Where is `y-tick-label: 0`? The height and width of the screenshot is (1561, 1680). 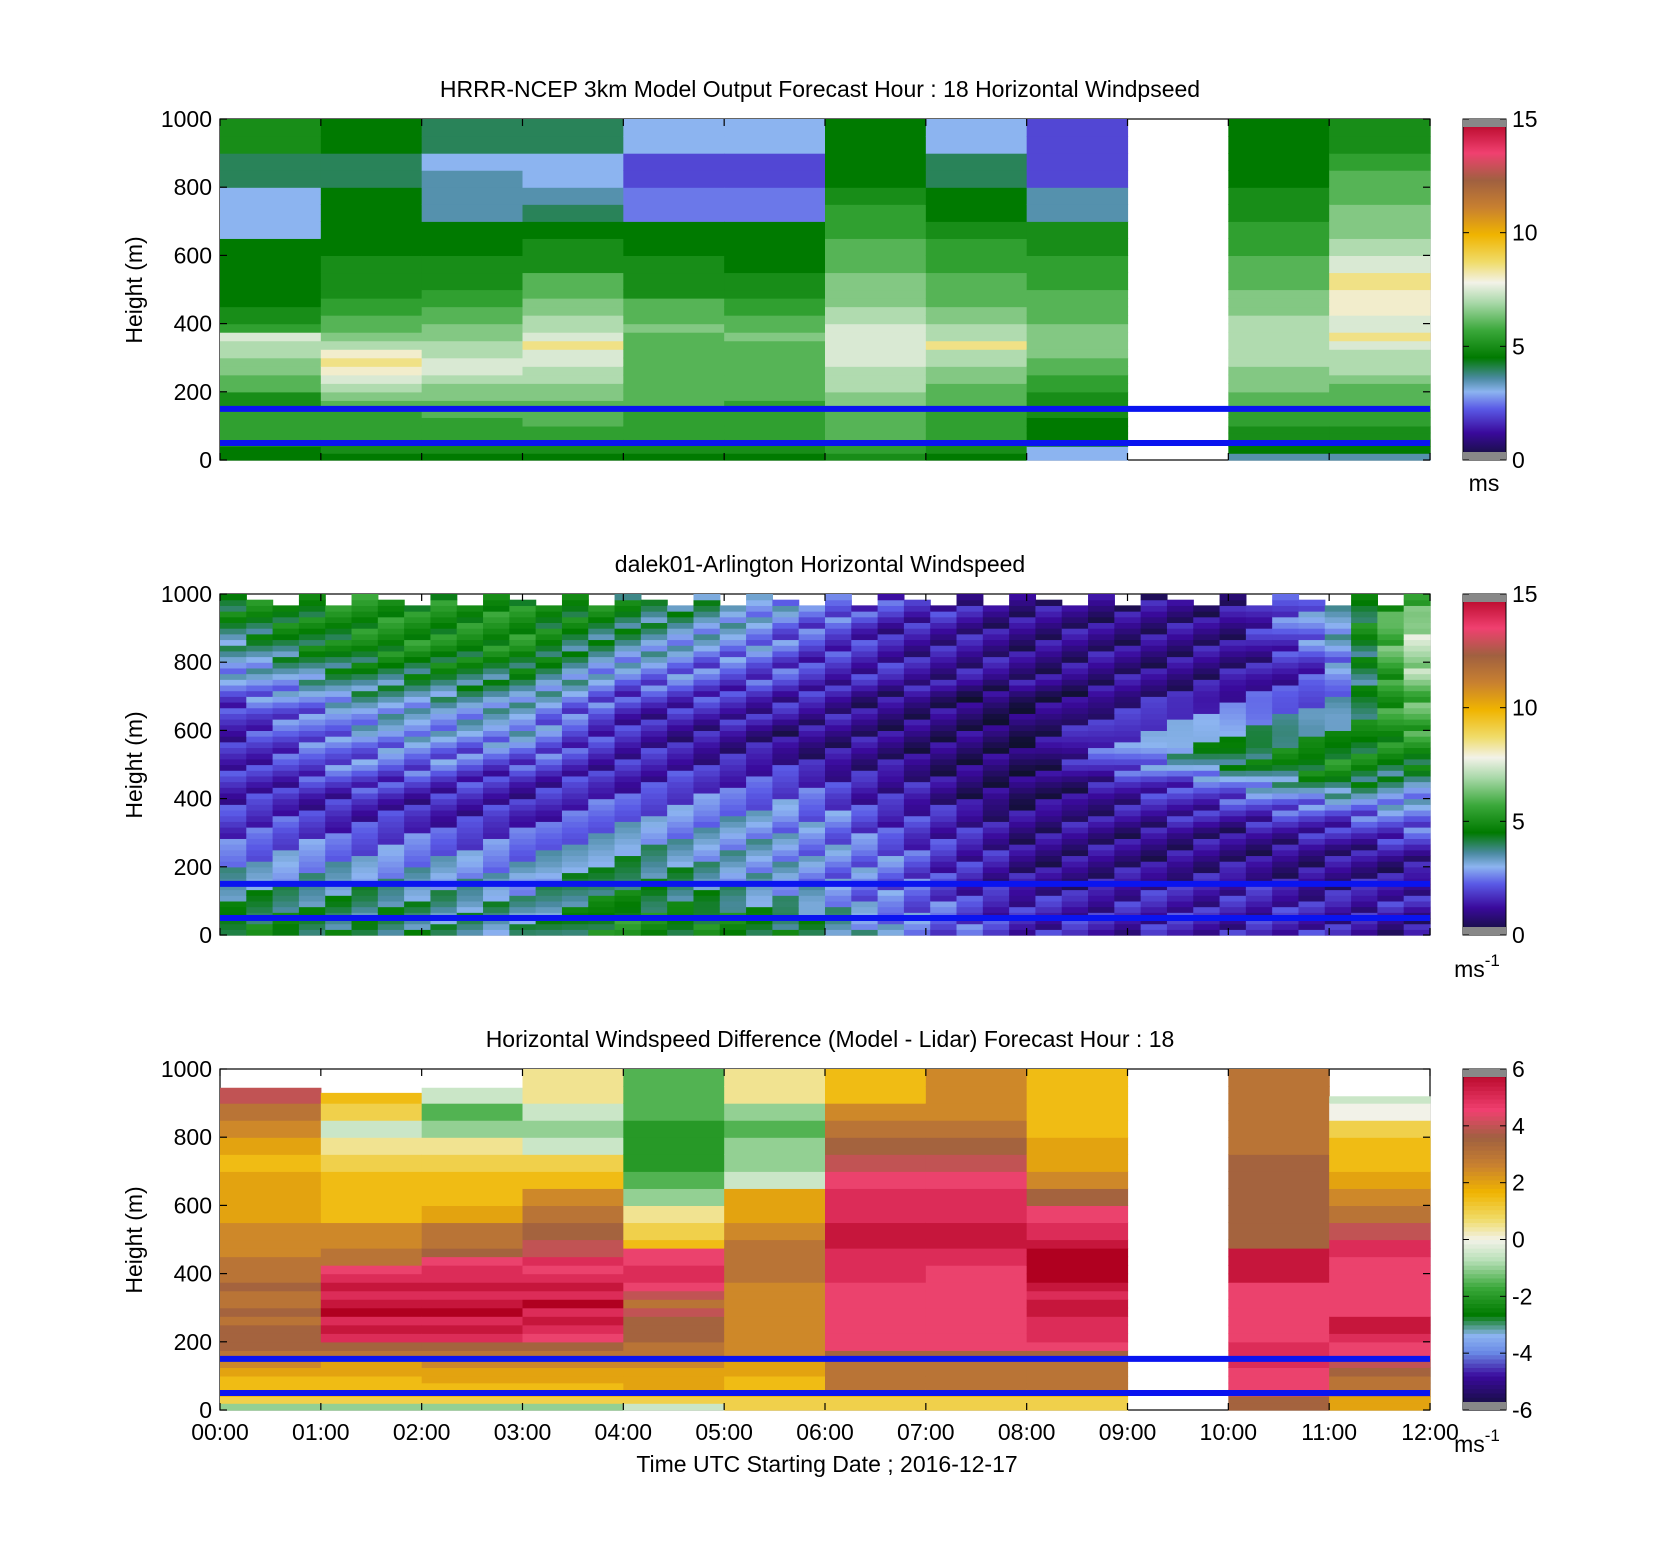
y-tick-label: 0 is located at coordinates (205, 460).